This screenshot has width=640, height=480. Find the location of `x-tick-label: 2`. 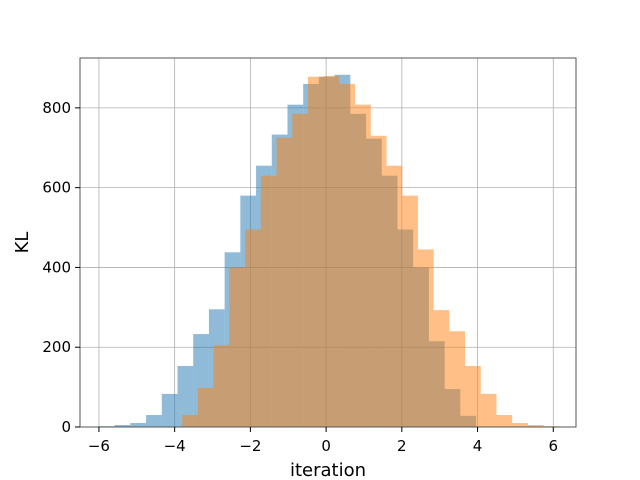

x-tick-label: 2 is located at coordinates (402, 446).